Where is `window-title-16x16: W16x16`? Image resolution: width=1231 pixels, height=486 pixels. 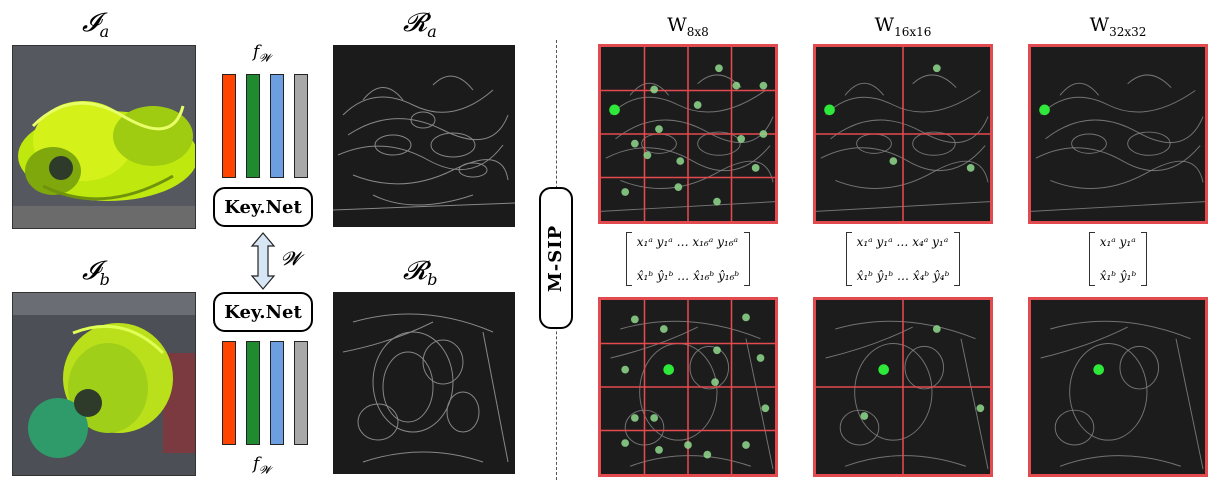 window-title-16x16: W16x16 is located at coordinates (903, 26).